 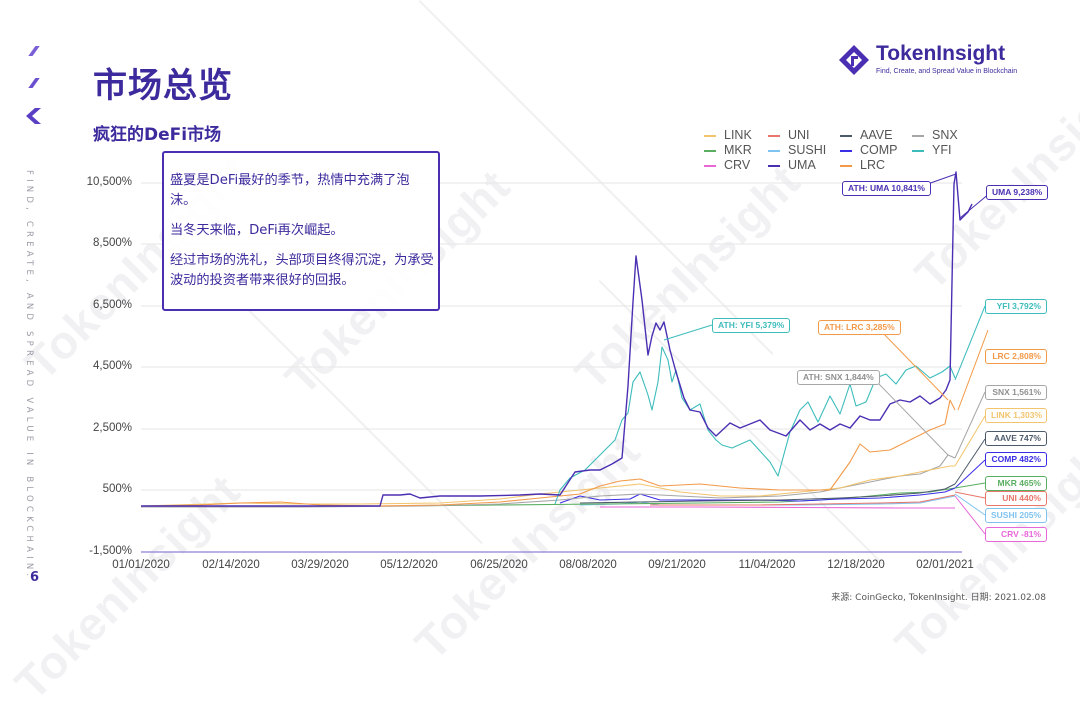 What do you see at coordinates (110, 551) in the screenshot?
I see `y-tick: -1,500%` at bounding box center [110, 551].